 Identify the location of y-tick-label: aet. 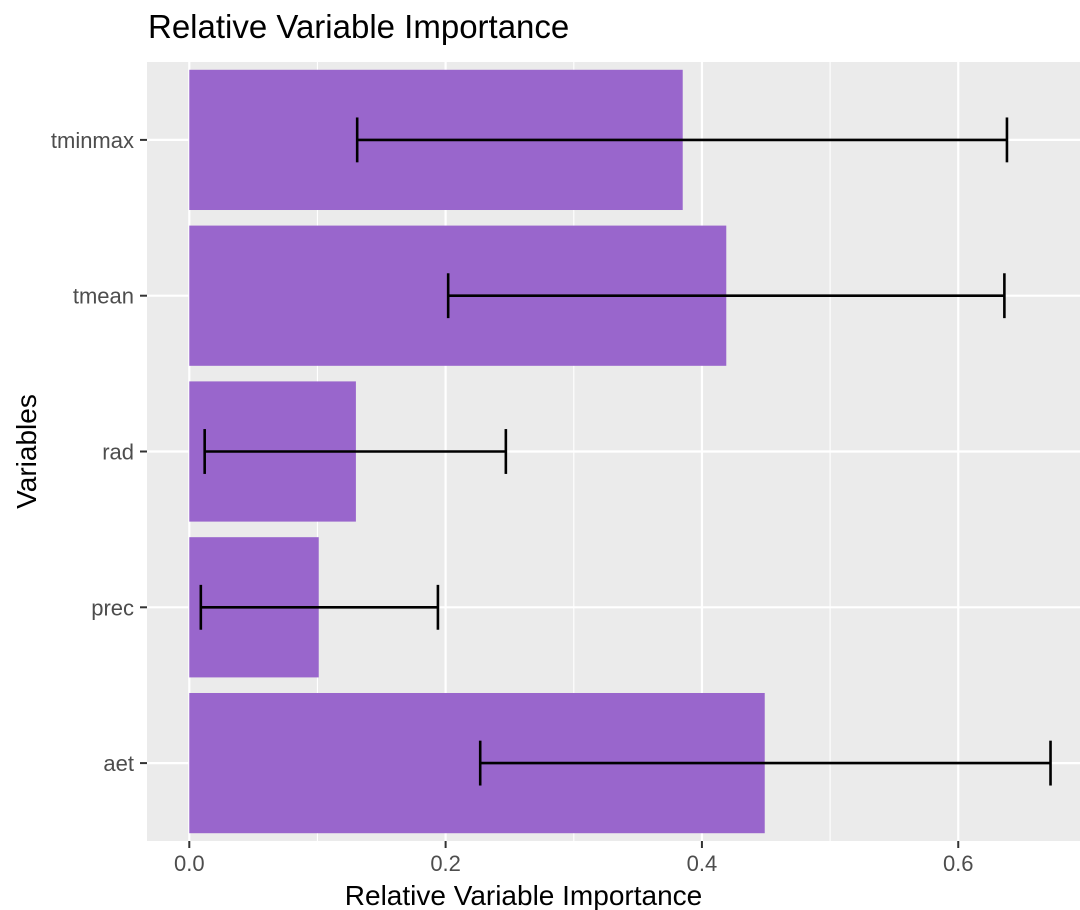
(118, 763).